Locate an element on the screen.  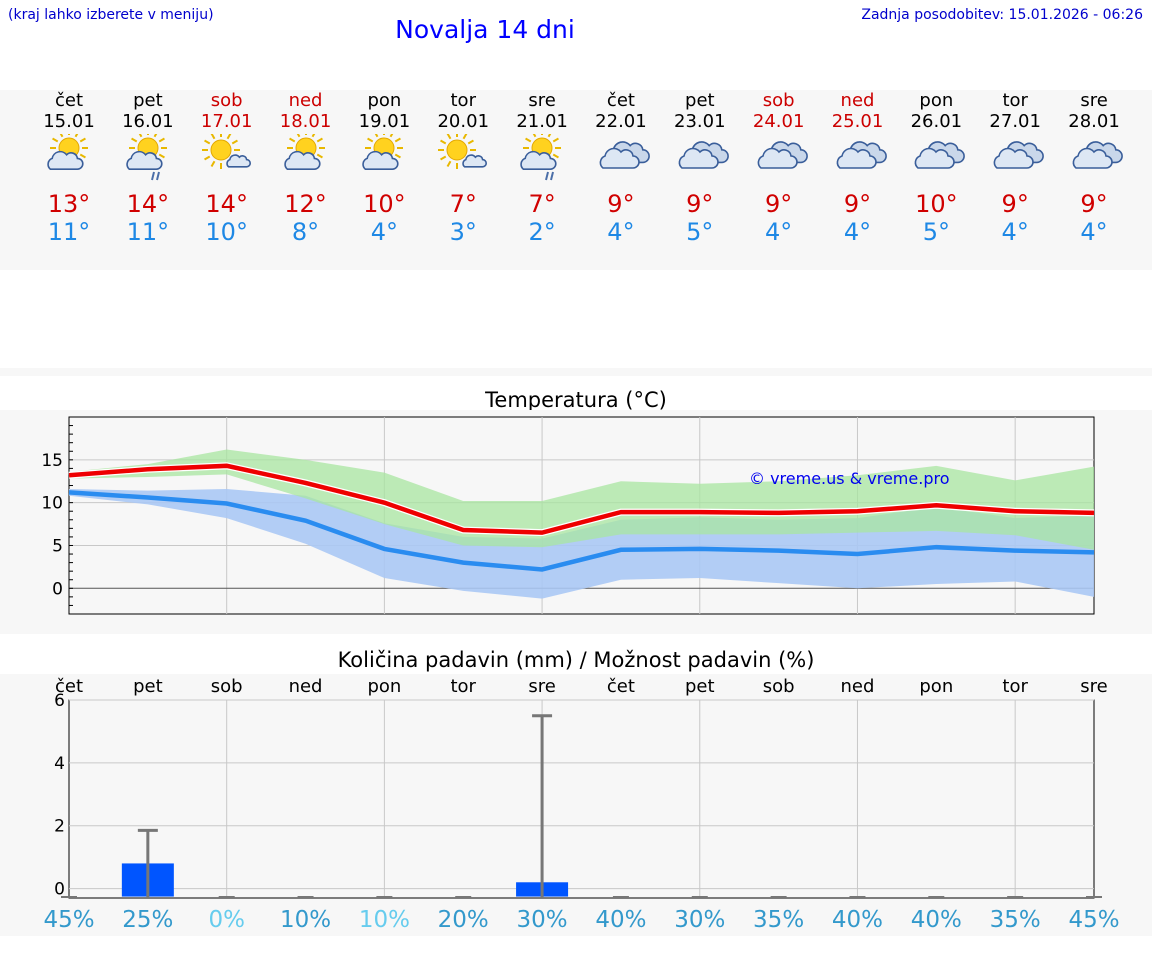
sun-small-cloud-icon is located at coordinates (226, 151).